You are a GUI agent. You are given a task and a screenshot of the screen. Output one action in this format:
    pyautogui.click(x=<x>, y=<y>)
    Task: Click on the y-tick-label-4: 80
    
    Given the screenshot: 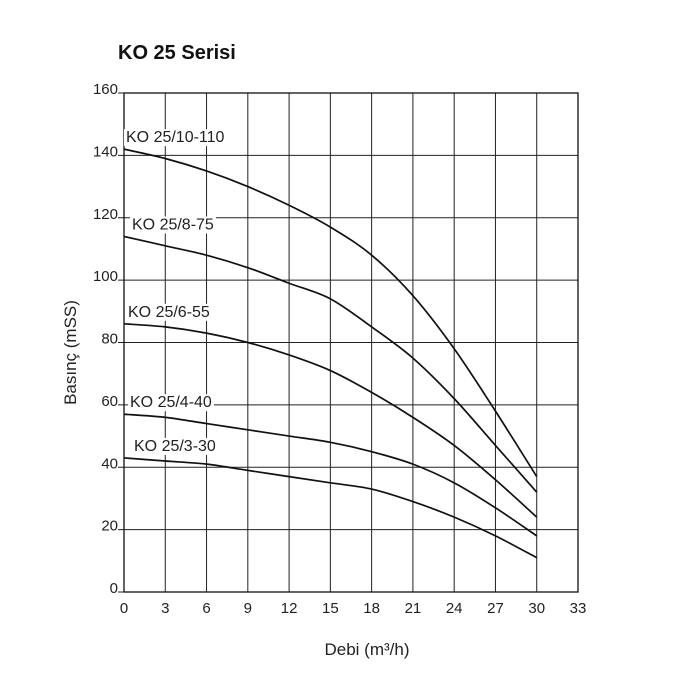 What is the action you would take?
    pyautogui.click(x=109, y=339)
    